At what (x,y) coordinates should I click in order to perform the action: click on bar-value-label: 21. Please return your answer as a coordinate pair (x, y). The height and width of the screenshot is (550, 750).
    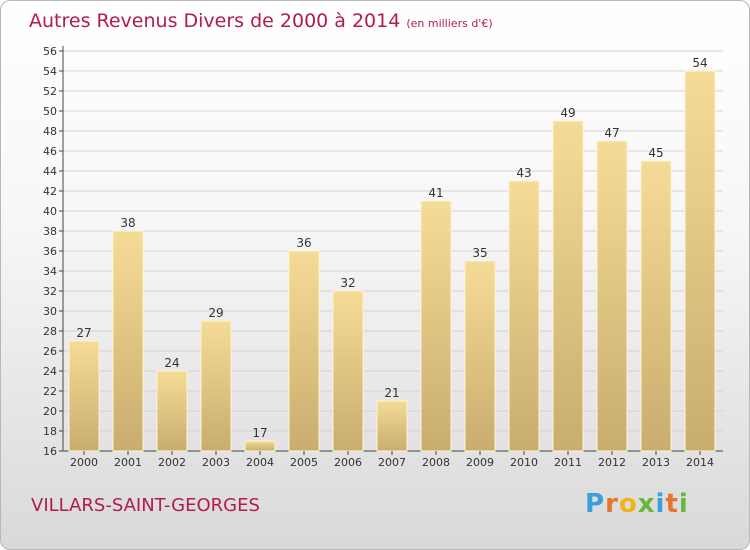
    Looking at the image, I should click on (391, 393).